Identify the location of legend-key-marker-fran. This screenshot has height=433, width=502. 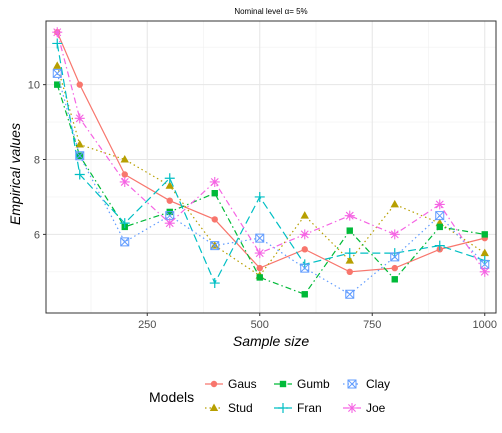
(283, 408).